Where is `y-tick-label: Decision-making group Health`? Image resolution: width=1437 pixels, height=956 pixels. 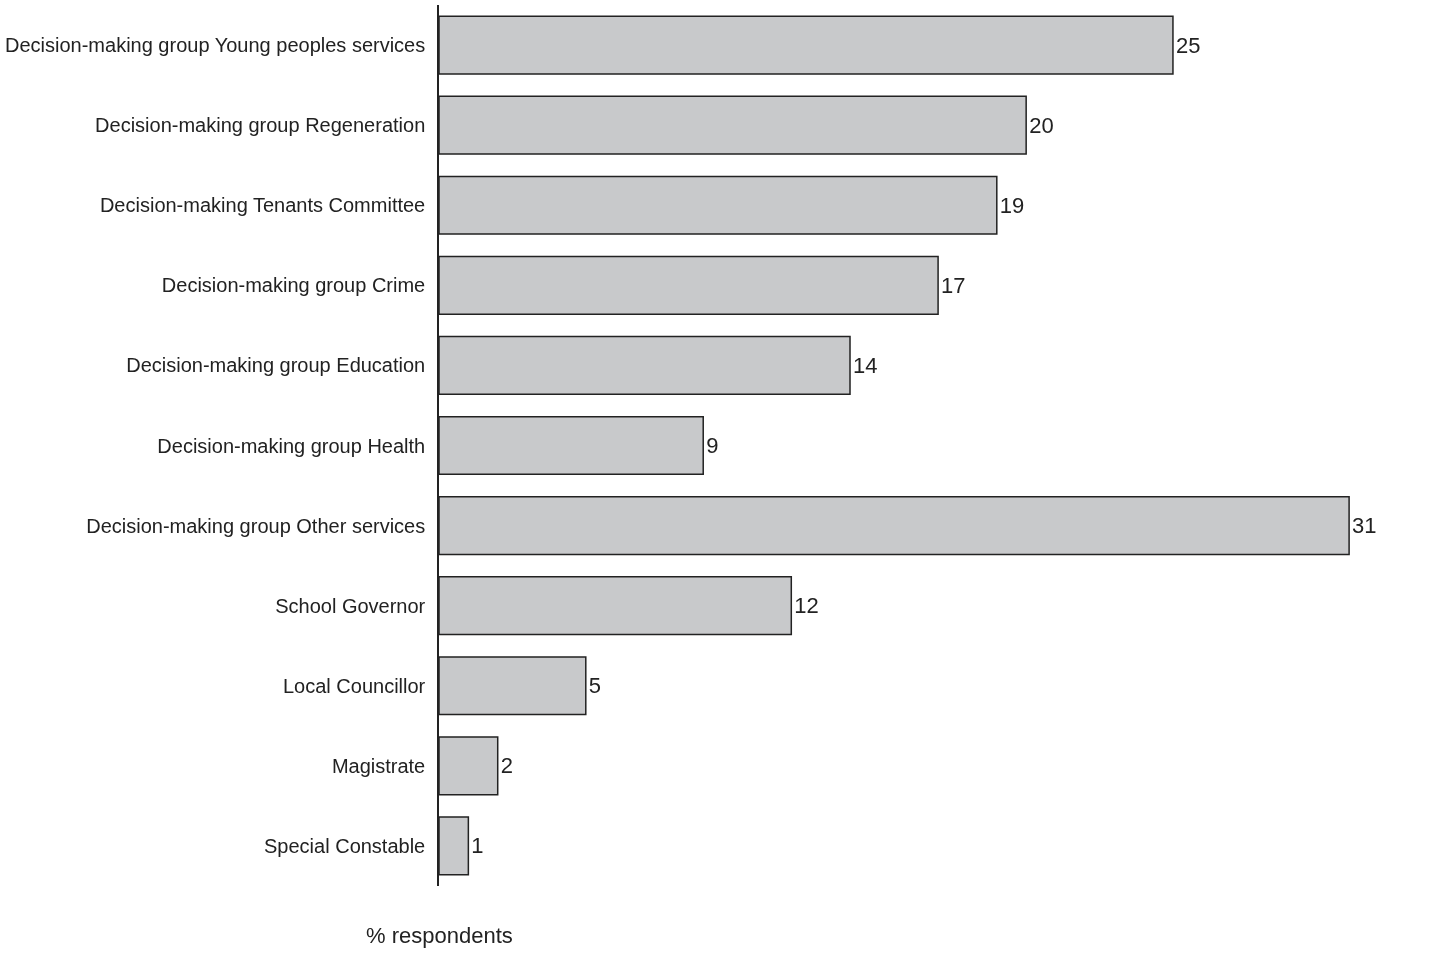
y-tick-label: Decision-making group Health is located at coordinates (291, 445).